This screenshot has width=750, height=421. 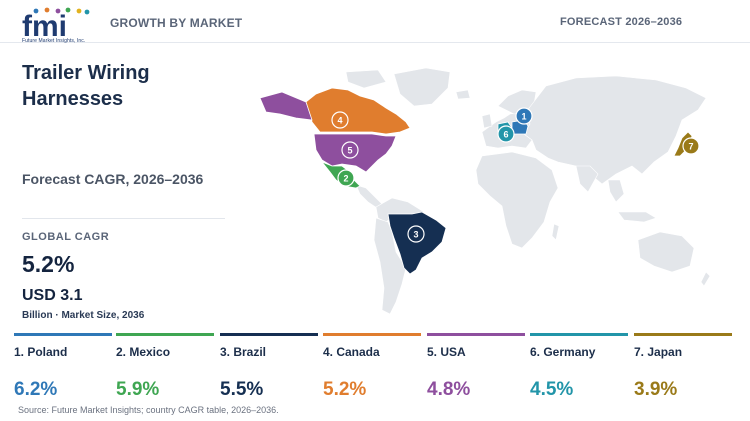 What do you see at coordinates (666, 252) in the screenshot?
I see `land-australia` at bounding box center [666, 252].